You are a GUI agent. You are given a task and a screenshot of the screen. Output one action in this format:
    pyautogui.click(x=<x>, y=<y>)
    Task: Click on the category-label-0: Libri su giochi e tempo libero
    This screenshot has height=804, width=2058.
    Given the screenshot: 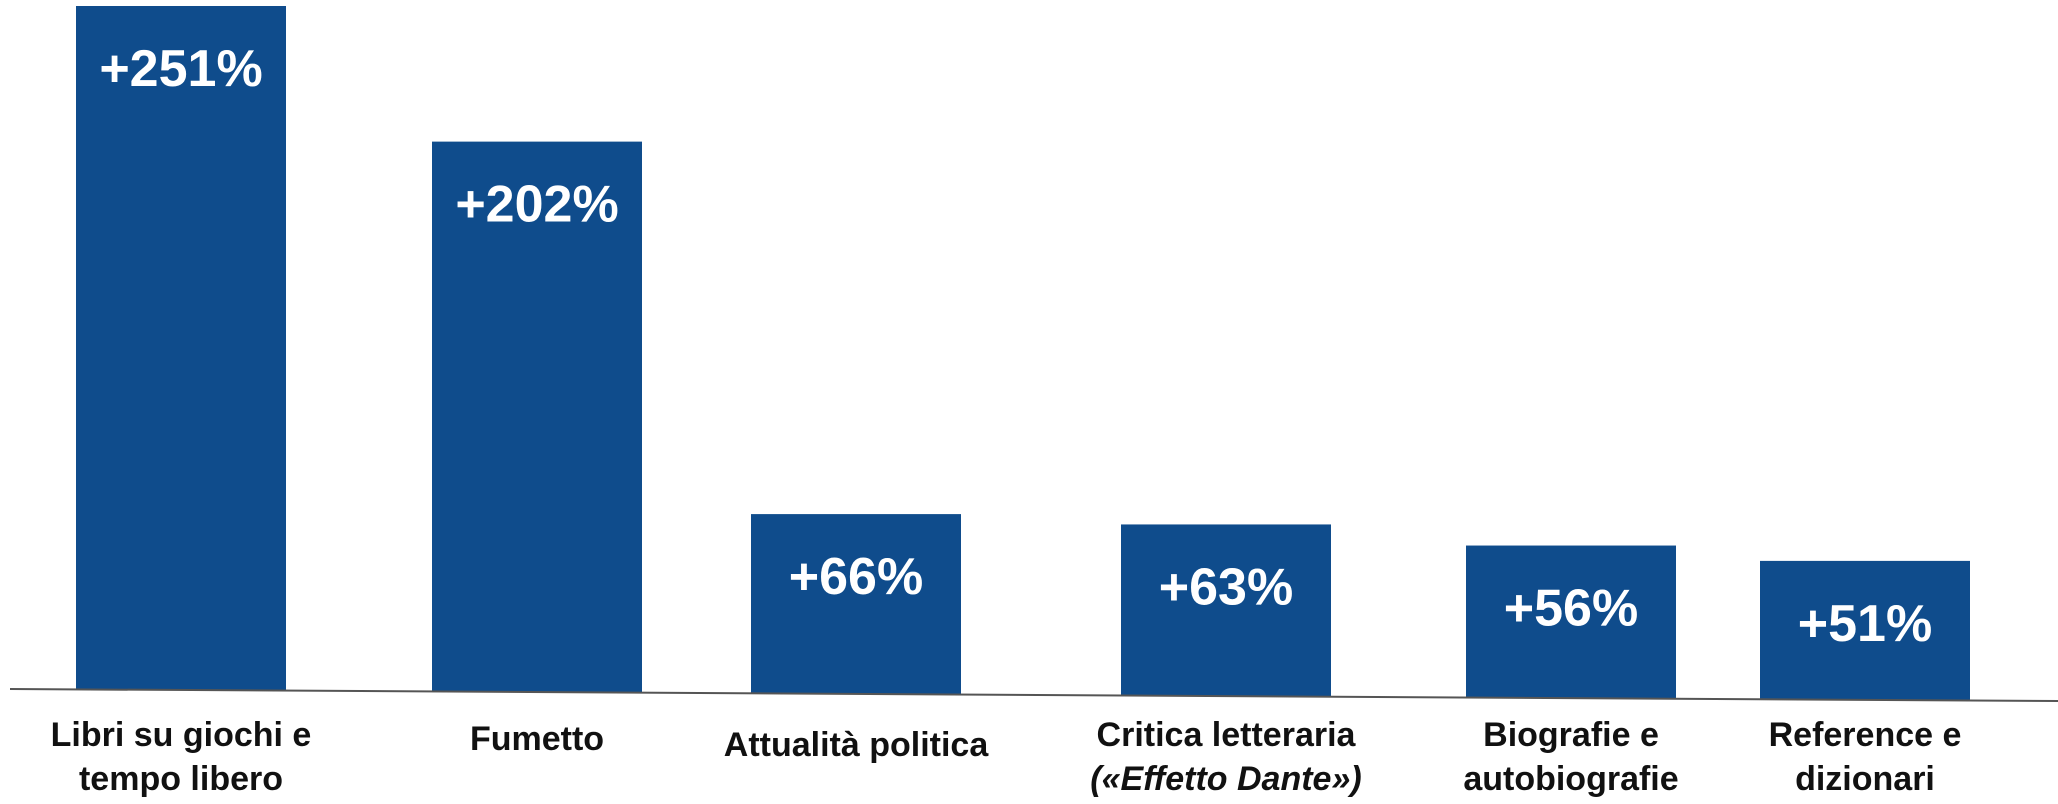 What is the action you would take?
    pyautogui.click(x=181, y=757)
    